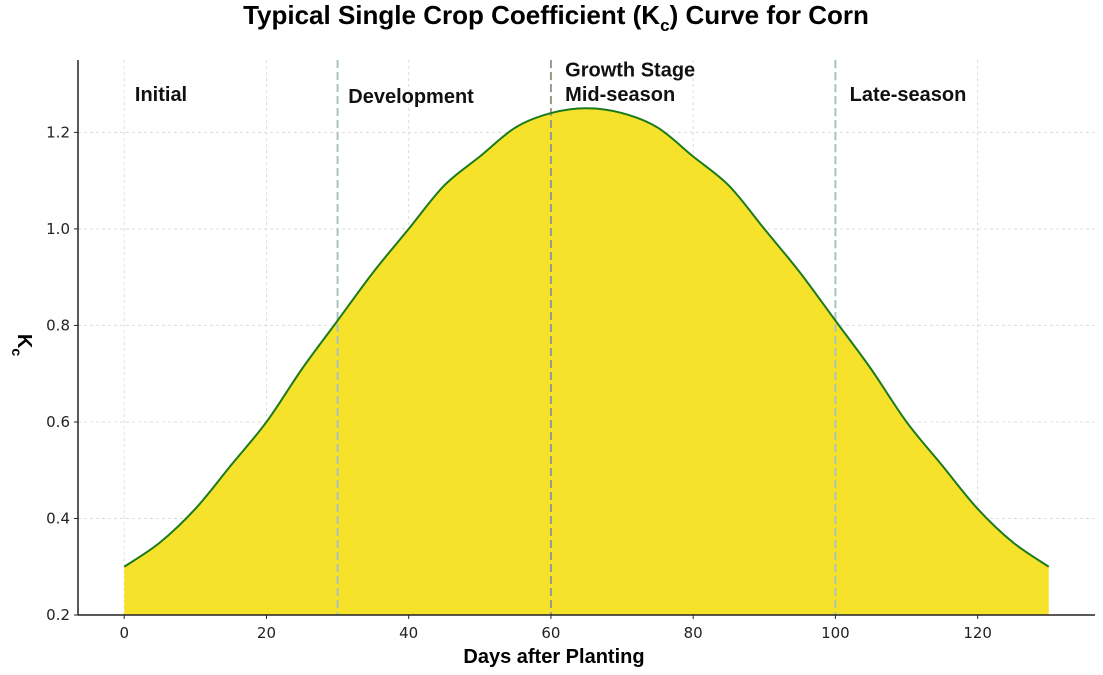  Describe the element at coordinates (553, 657) in the screenshot. I see `x-axis-label: Days after Planting` at that location.